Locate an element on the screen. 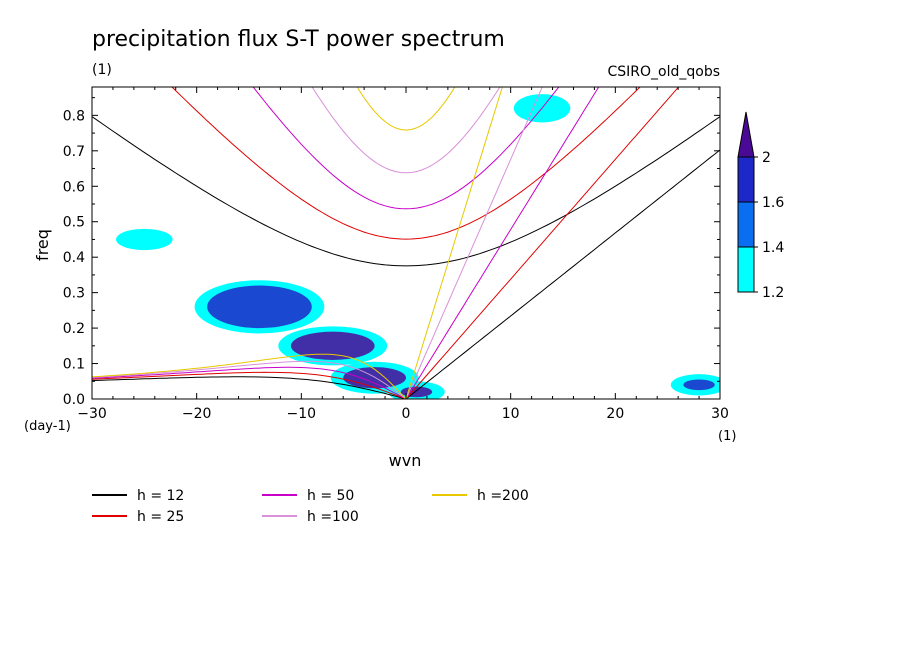  x-tick-label: −10 is located at coordinates (302, 414).